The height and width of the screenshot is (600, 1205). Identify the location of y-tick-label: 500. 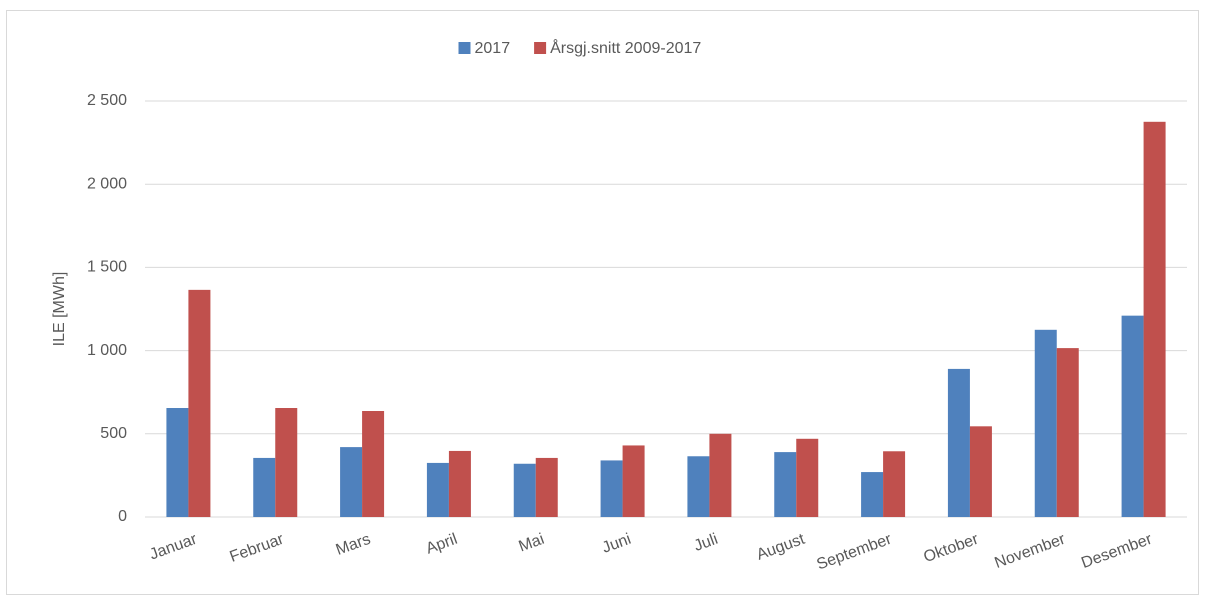
(113, 433).